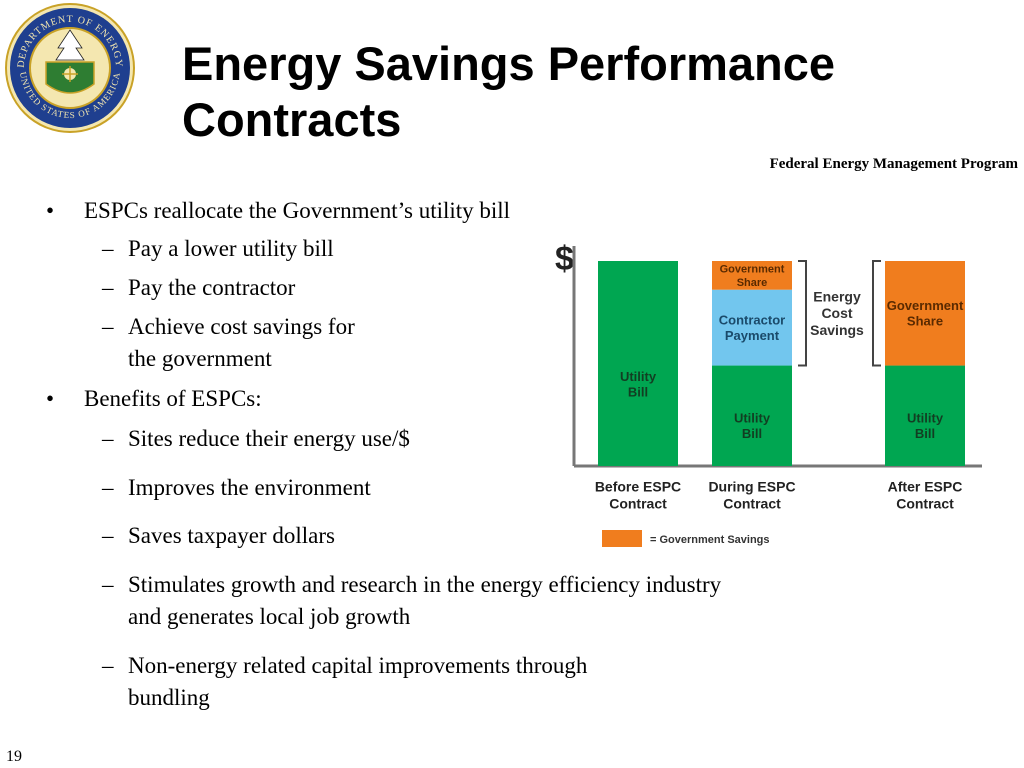 Image resolution: width=1024 pixels, height=768 pixels. I want to click on x-tick-label: After ESPC Contract, so click(925, 495).